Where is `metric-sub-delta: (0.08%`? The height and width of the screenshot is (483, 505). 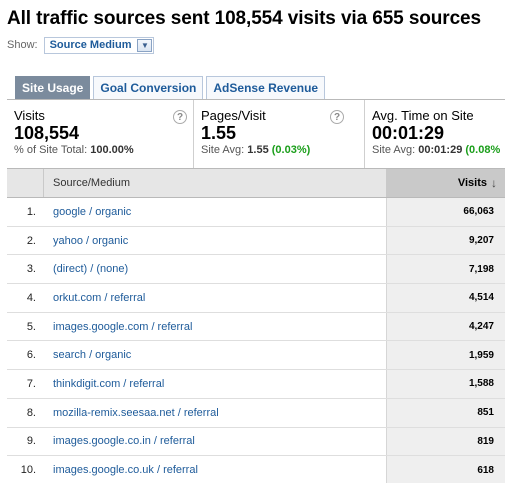
metric-sub-delta: (0.08% is located at coordinates (483, 150).